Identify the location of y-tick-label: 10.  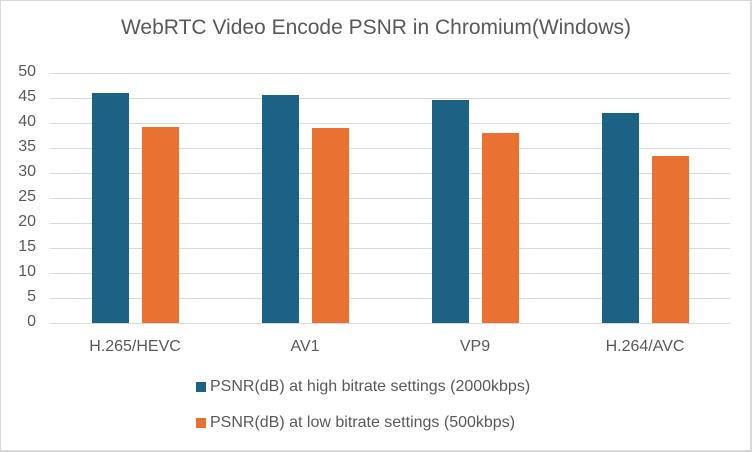
(27, 271).